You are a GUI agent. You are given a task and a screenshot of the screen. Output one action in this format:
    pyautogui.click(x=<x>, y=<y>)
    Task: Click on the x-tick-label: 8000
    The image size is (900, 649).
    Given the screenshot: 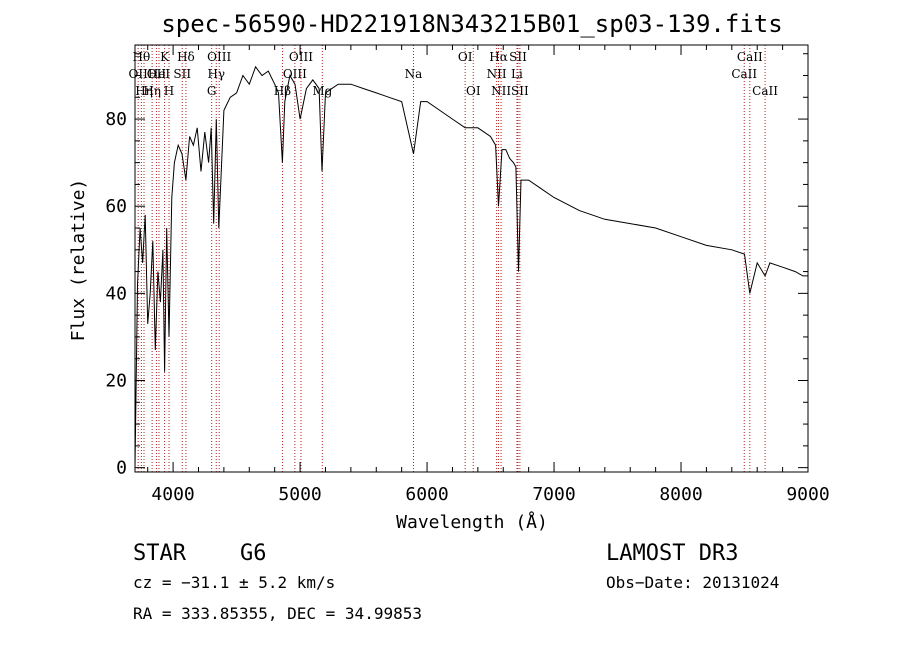 What is the action you would take?
    pyautogui.click(x=680, y=494)
    